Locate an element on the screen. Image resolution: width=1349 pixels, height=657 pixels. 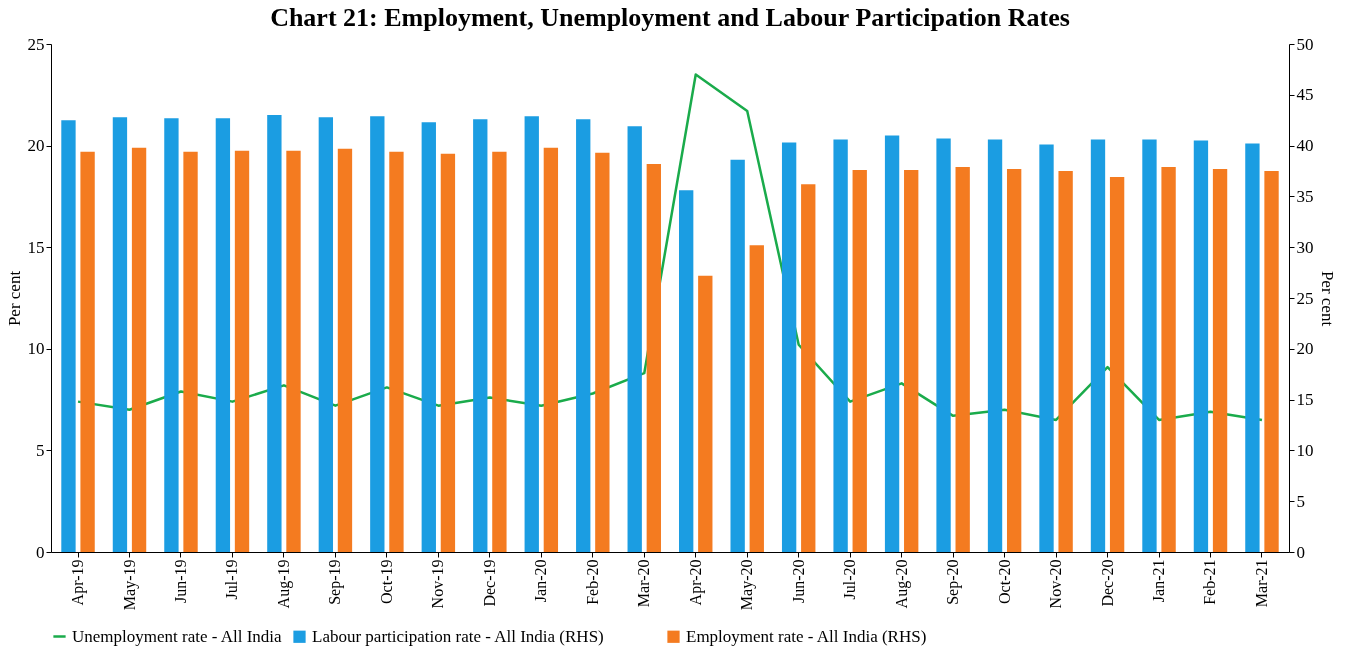
legend-label: Employment rate - All India (RHS) is located at coordinates (806, 636).